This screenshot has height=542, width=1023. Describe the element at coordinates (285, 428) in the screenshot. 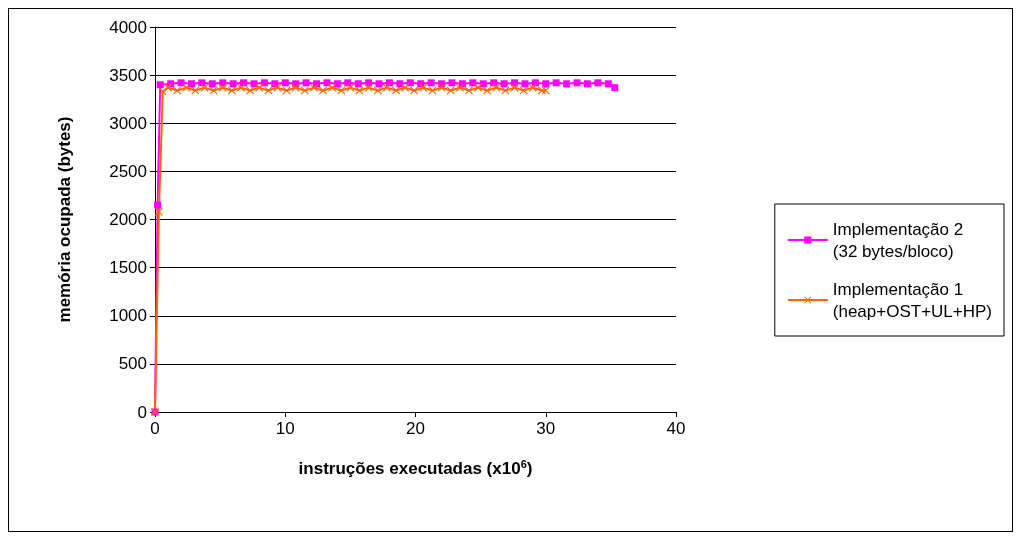

I see `x-tick-label: 10` at that location.